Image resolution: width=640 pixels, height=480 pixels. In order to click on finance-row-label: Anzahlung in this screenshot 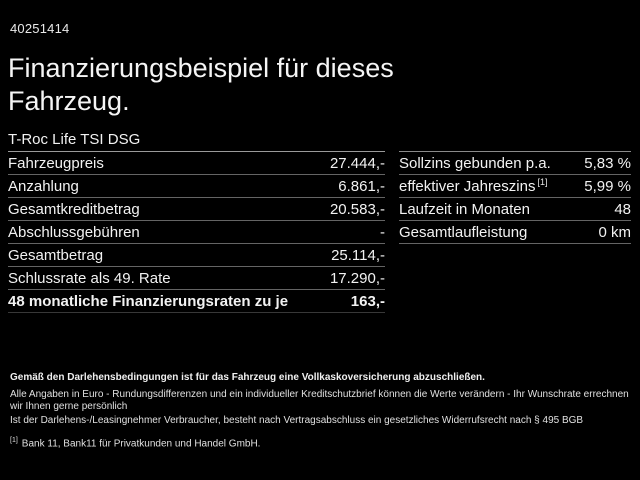, I will do `click(43, 186)`.